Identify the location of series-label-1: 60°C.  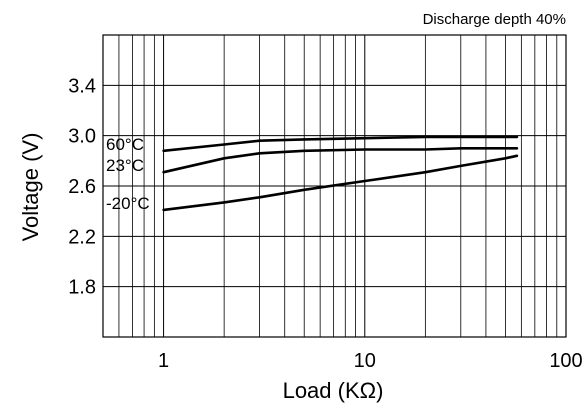
(125, 144).